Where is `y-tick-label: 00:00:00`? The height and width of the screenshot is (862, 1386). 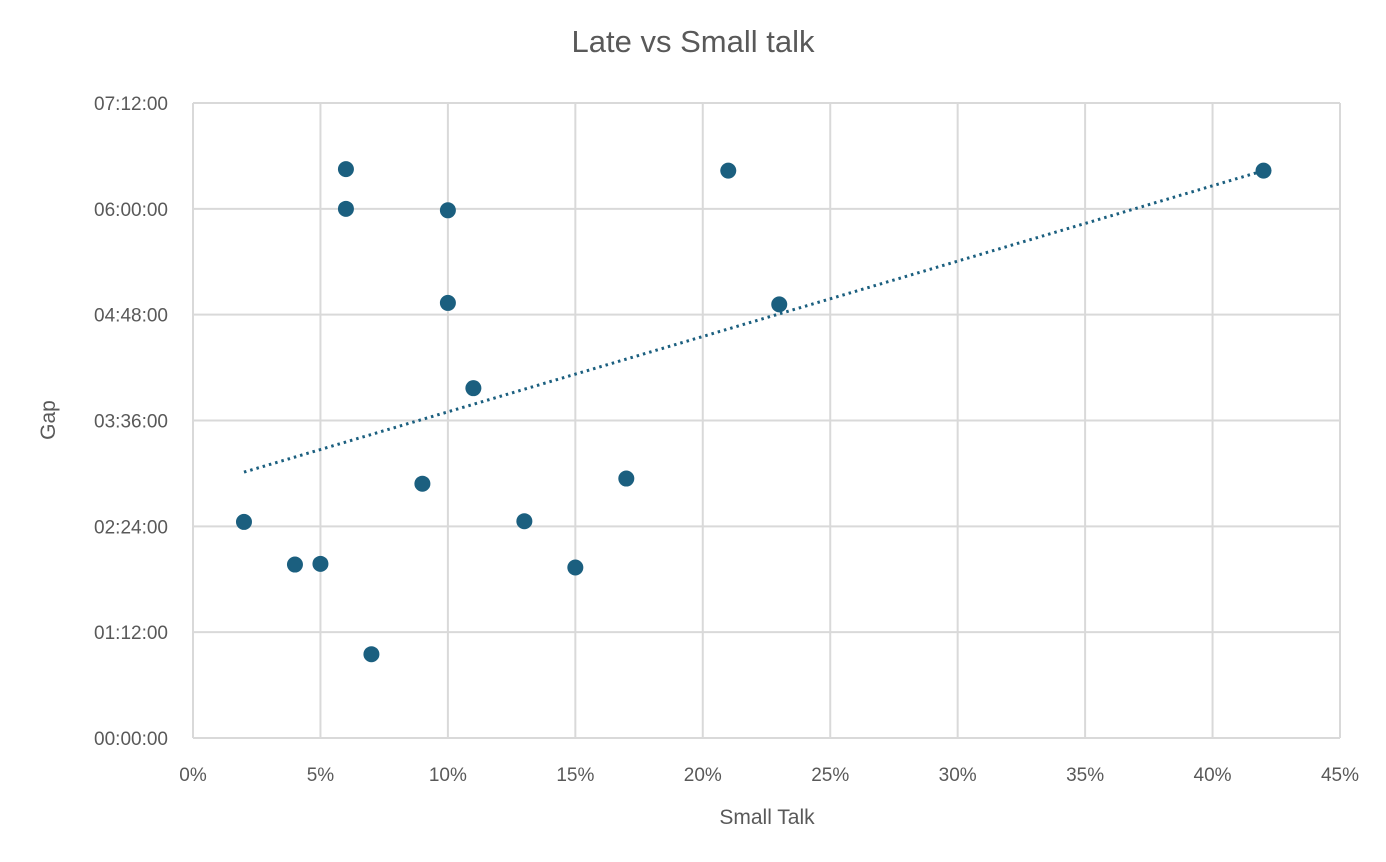
y-tick-label: 00:00:00 is located at coordinates (131, 739).